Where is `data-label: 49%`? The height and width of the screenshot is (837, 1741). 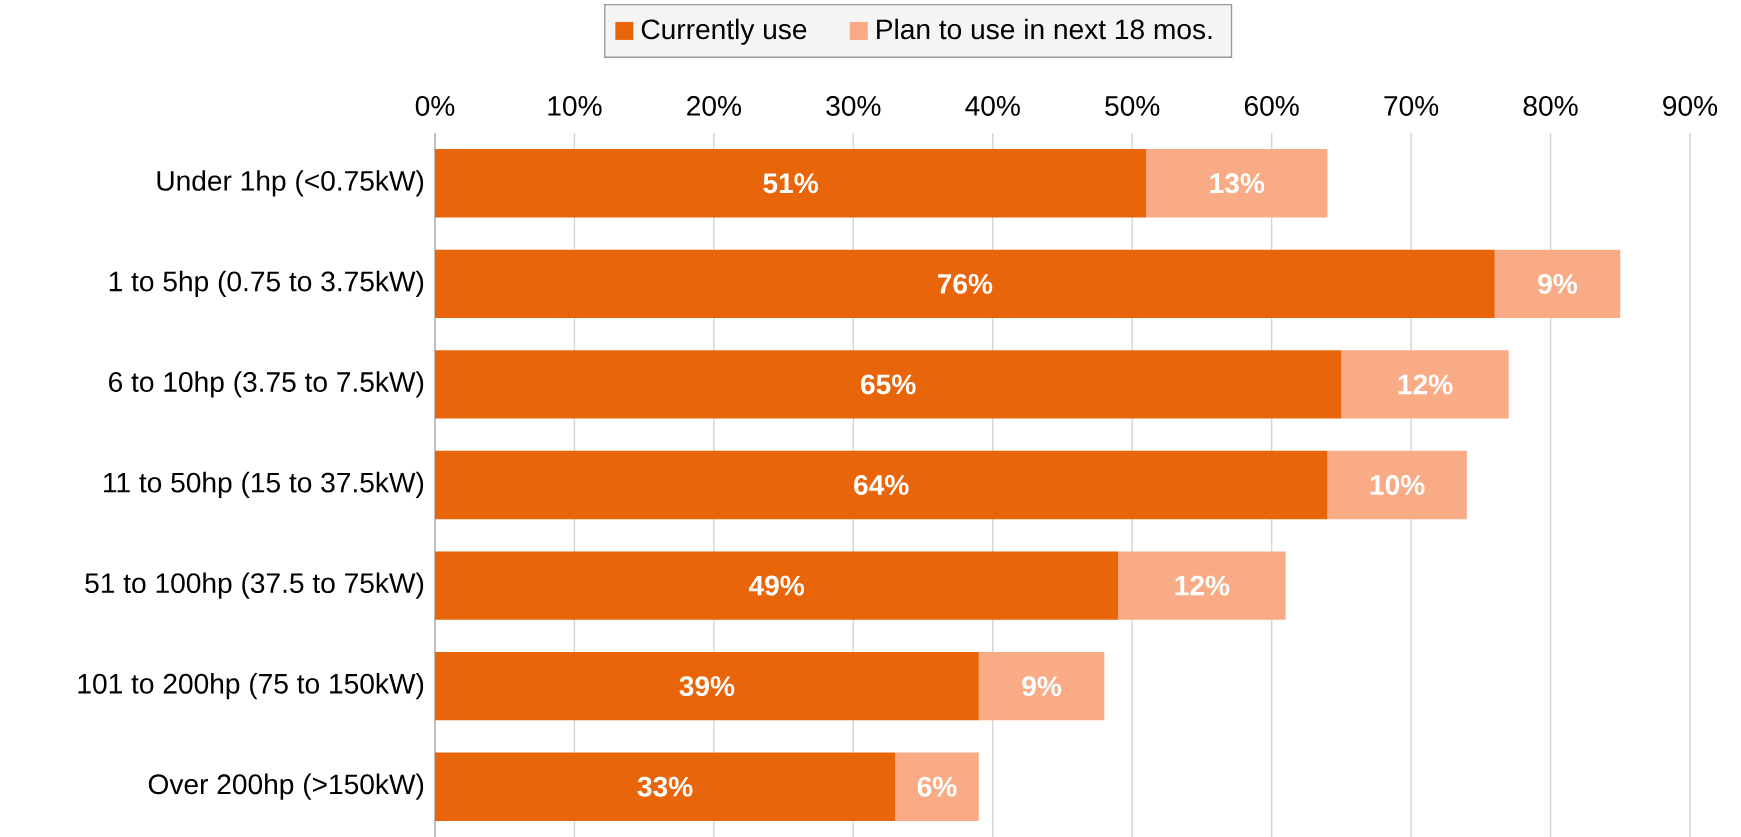 data-label: 49% is located at coordinates (776, 585).